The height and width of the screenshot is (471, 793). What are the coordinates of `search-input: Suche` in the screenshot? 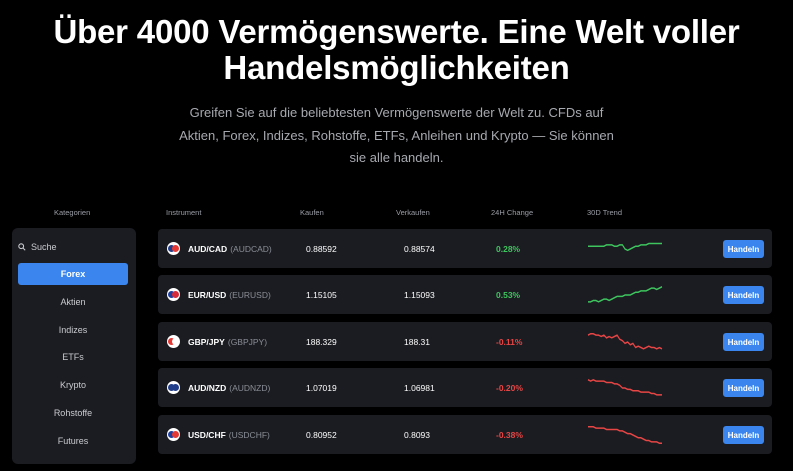 It's located at (73, 247).